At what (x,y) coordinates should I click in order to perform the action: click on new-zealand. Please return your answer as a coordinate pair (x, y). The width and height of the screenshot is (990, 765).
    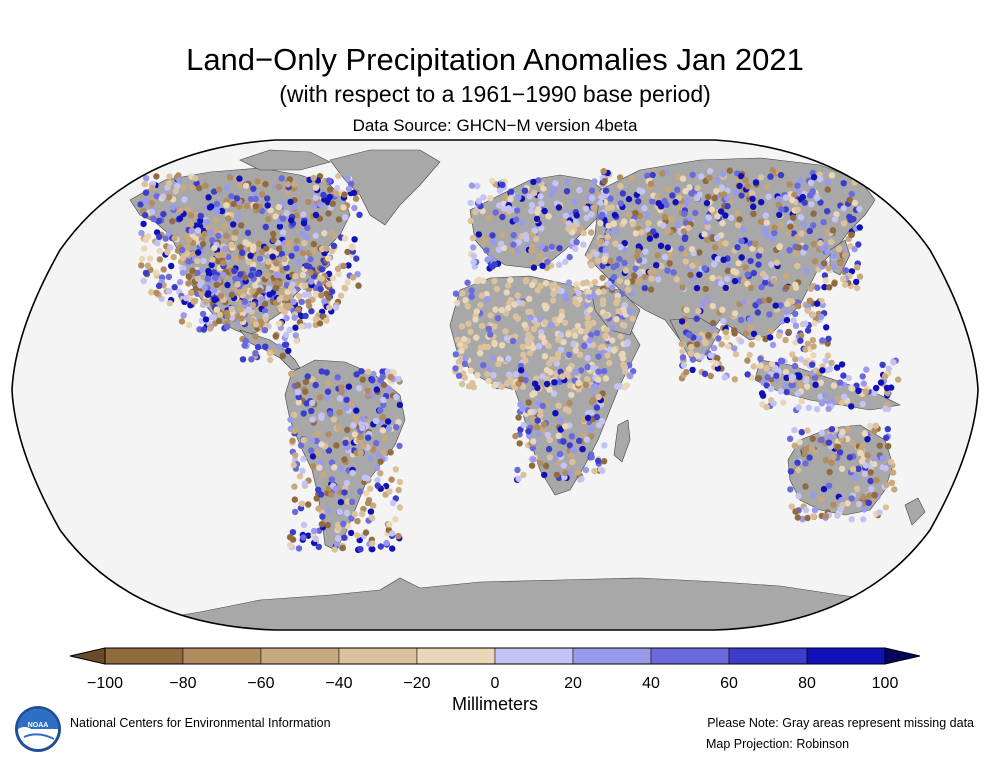
    Looking at the image, I should click on (915, 511).